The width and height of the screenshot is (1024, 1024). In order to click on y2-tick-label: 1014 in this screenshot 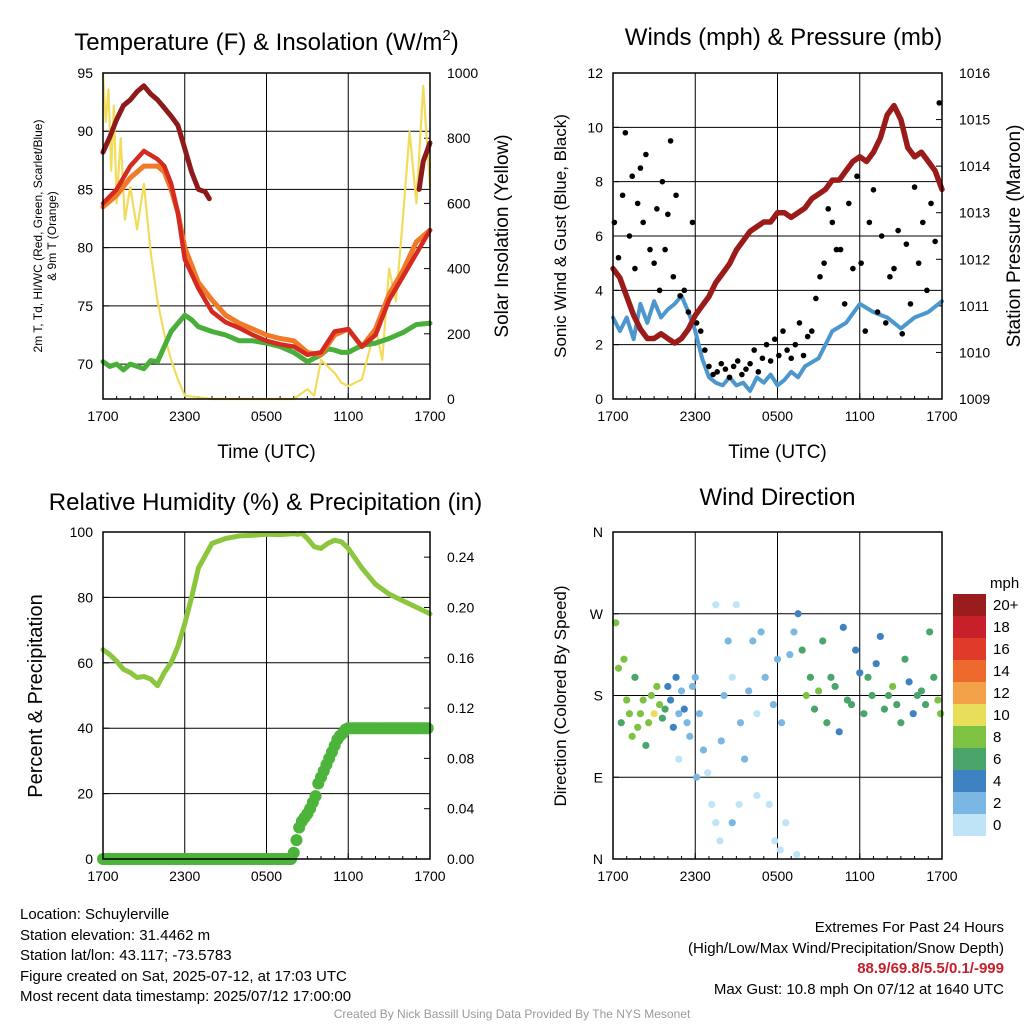, I will do `click(974, 166)`.